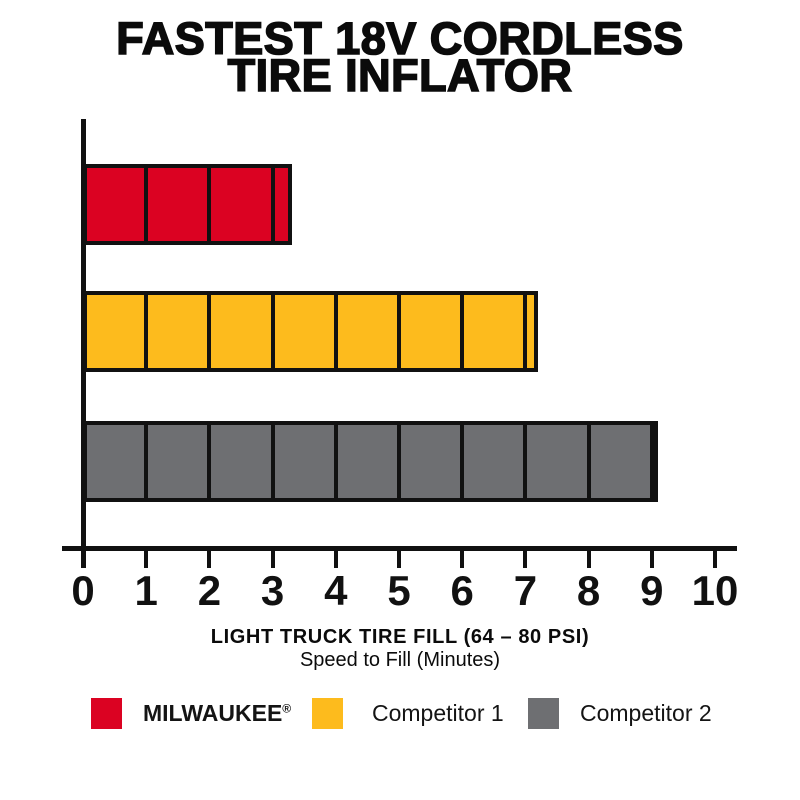 Image resolution: width=800 pixels, height=800 pixels. I want to click on chart-title: FASTEST 18V CORDLESS TIRE INFLATOR, so click(400, 57).